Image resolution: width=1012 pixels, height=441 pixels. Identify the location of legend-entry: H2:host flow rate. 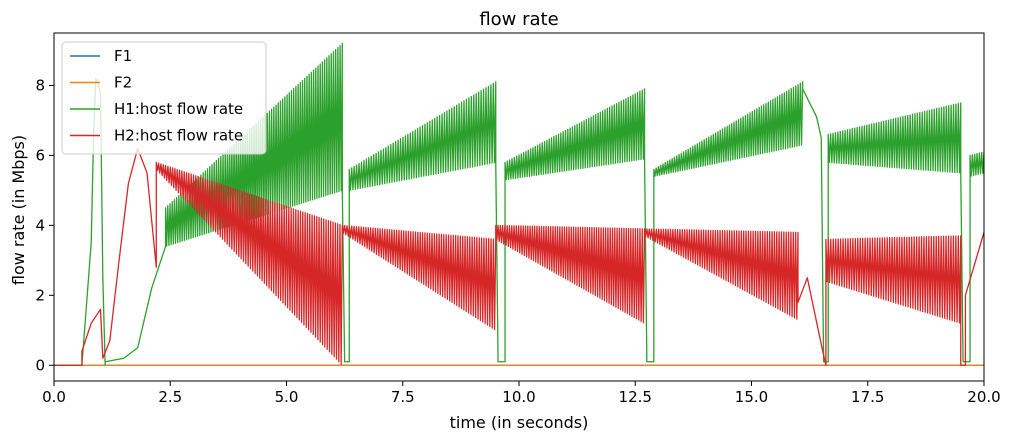
(178, 136).